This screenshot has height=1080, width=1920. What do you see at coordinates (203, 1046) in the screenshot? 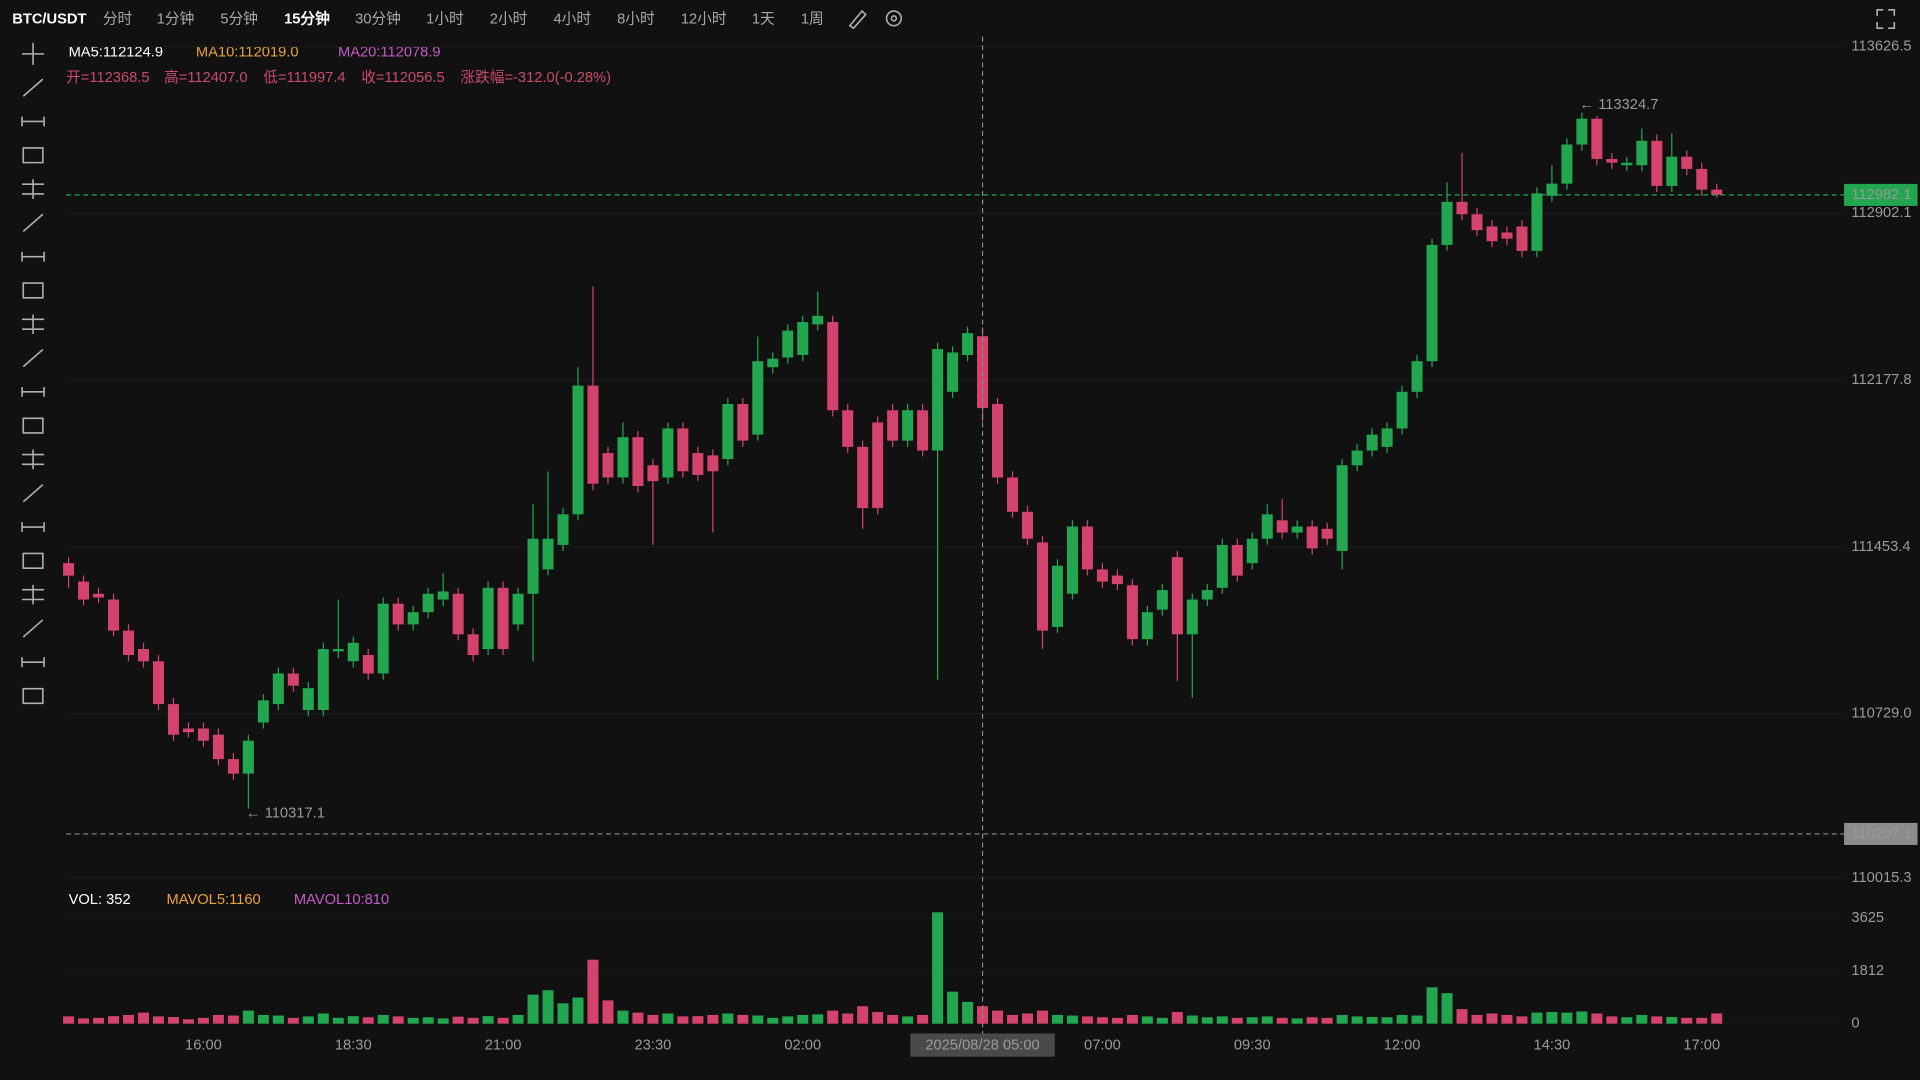
I see `x-tick-label: 16:00` at bounding box center [203, 1046].